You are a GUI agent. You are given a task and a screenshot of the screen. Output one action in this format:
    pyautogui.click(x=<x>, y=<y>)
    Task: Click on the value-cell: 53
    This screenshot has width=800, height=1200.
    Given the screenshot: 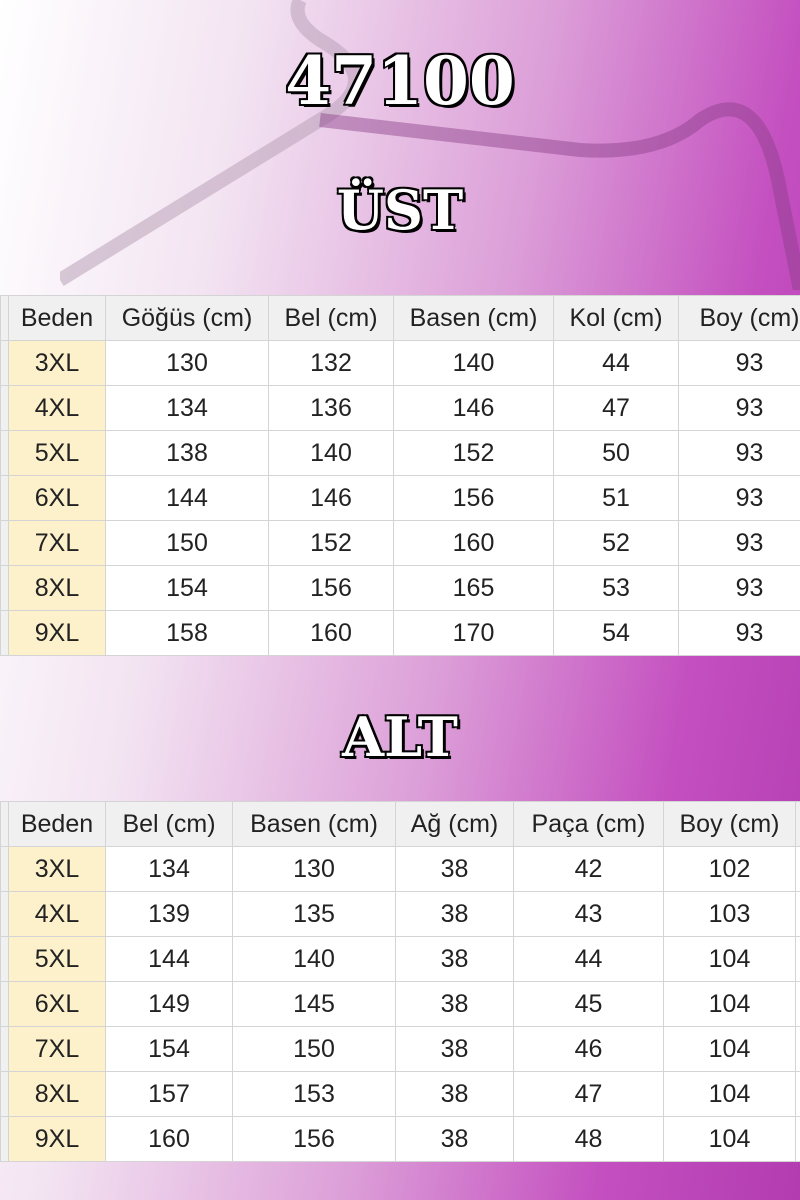 What is the action you would take?
    pyautogui.click(x=616, y=588)
    